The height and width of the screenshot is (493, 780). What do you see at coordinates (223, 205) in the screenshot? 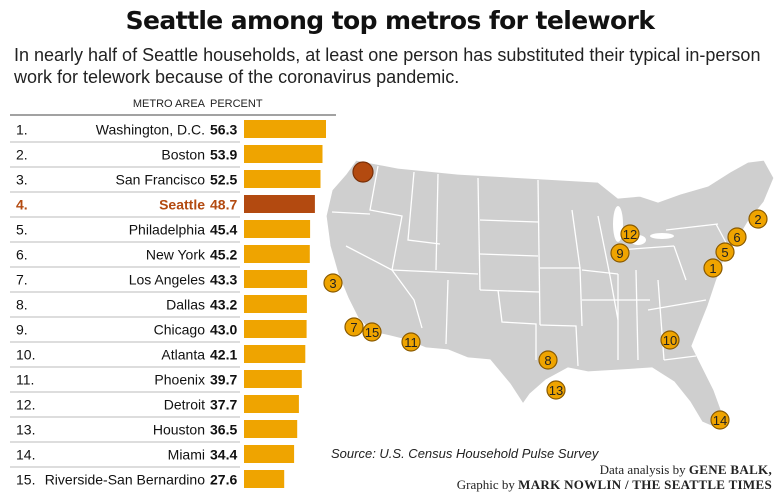
I see `value-label: 48.7` at bounding box center [223, 205].